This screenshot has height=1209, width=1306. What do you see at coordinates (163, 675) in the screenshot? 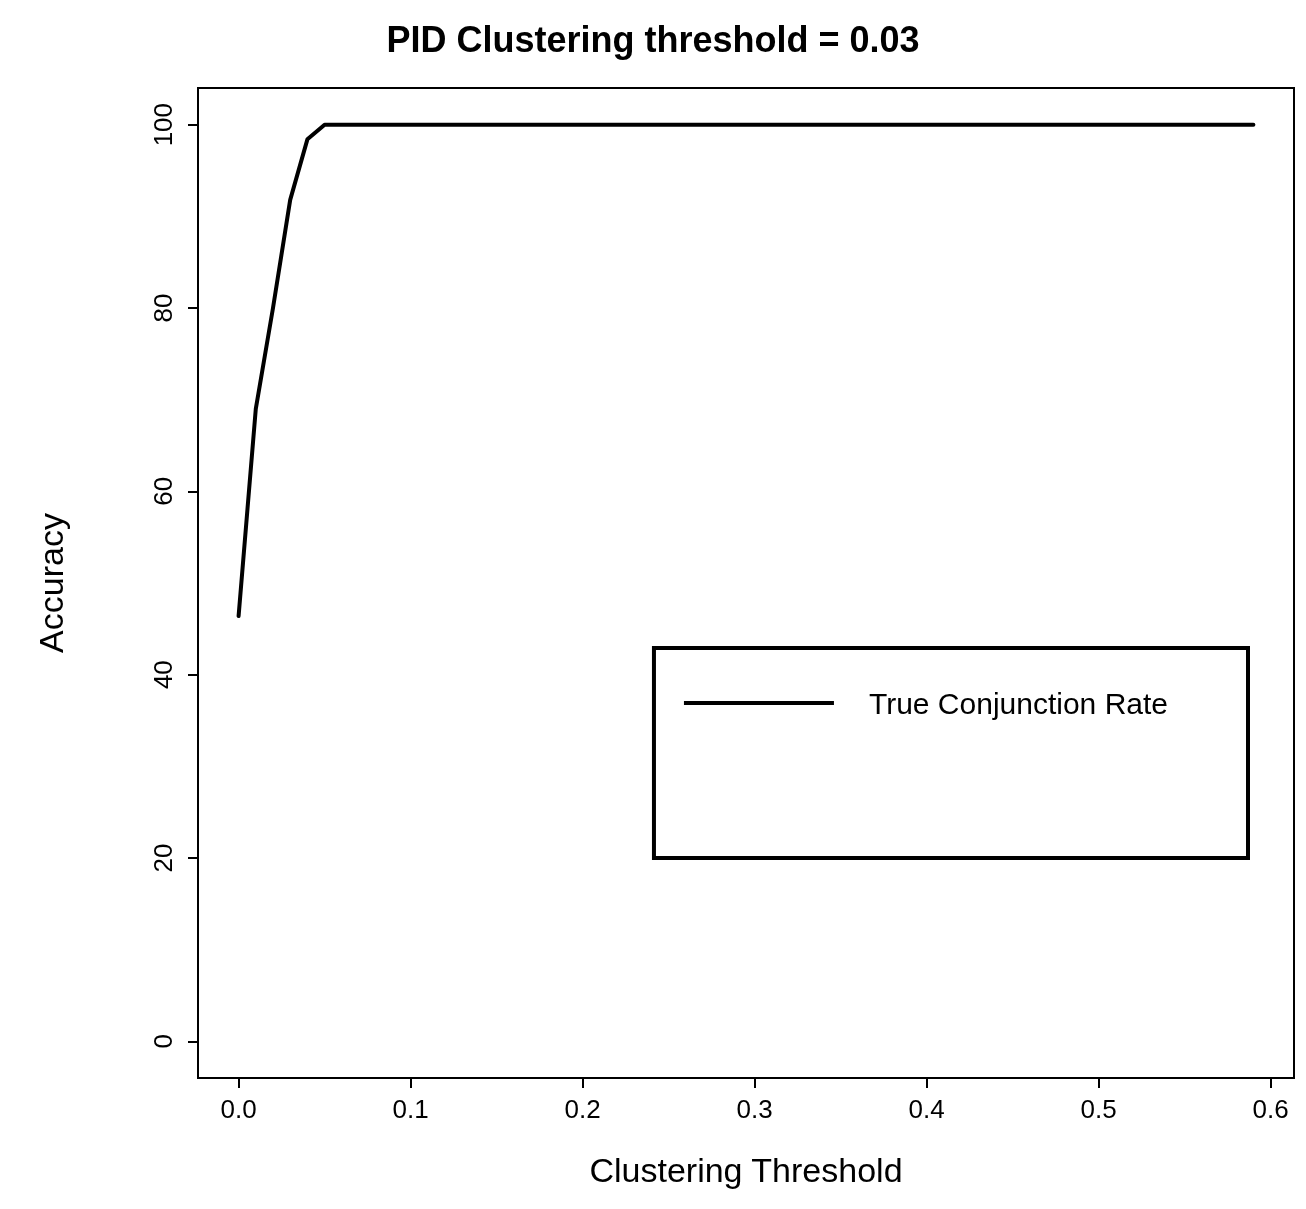
I see `y-tick-label: 40` at bounding box center [163, 675].